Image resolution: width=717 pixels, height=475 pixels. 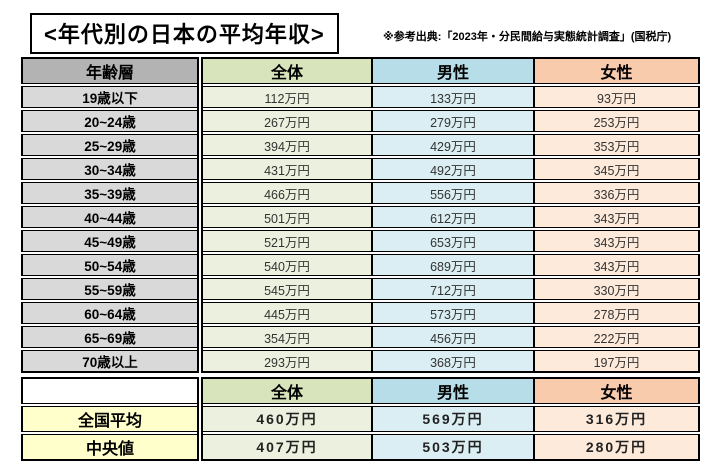 What do you see at coordinates (112, 360) in the screenshot?
I see `age-label: 70歳以上` at bounding box center [112, 360].